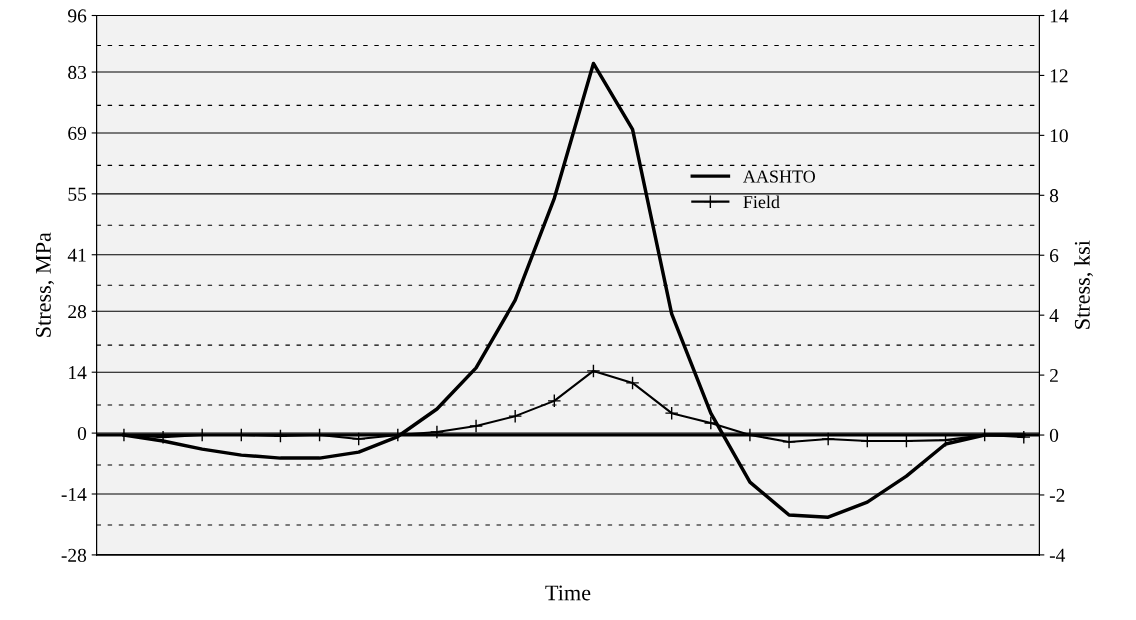 This screenshot has height=620, width=1136. What do you see at coordinates (74, 555) in the screenshot?
I see `y-tick-label: -28` at bounding box center [74, 555].